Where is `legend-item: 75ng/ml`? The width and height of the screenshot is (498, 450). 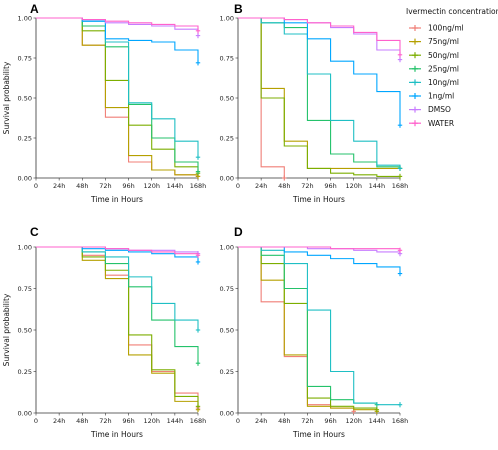 legend-item: 75ng/ml is located at coordinates (434, 41).